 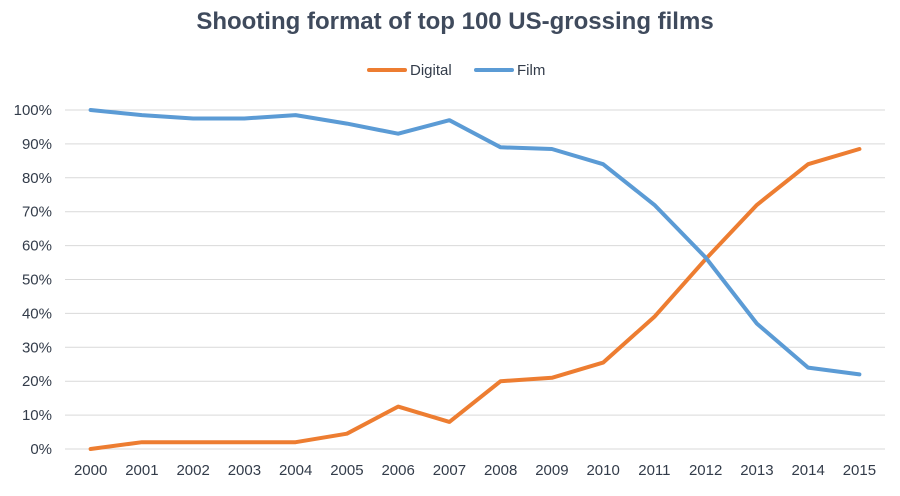 What do you see at coordinates (705, 470) in the screenshot?
I see `x-tick-label: 2012` at bounding box center [705, 470].